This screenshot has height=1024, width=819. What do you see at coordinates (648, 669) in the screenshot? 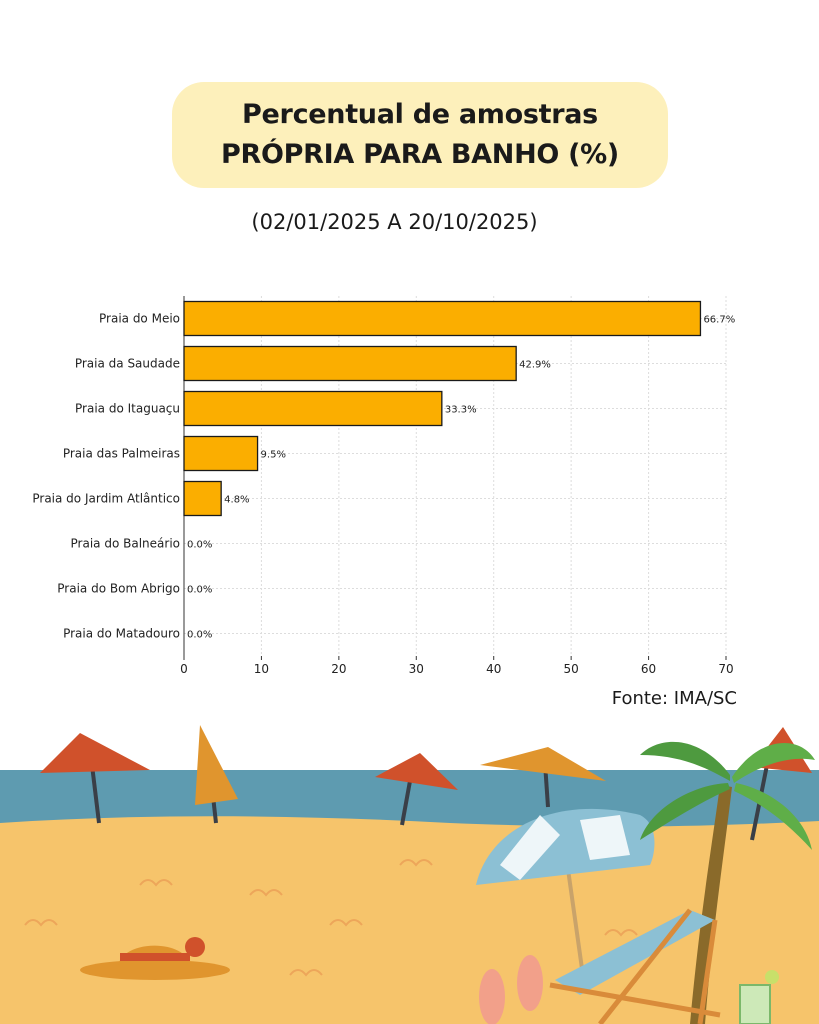
I see `x-tick-label: 60` at bounding box center [648, 669].